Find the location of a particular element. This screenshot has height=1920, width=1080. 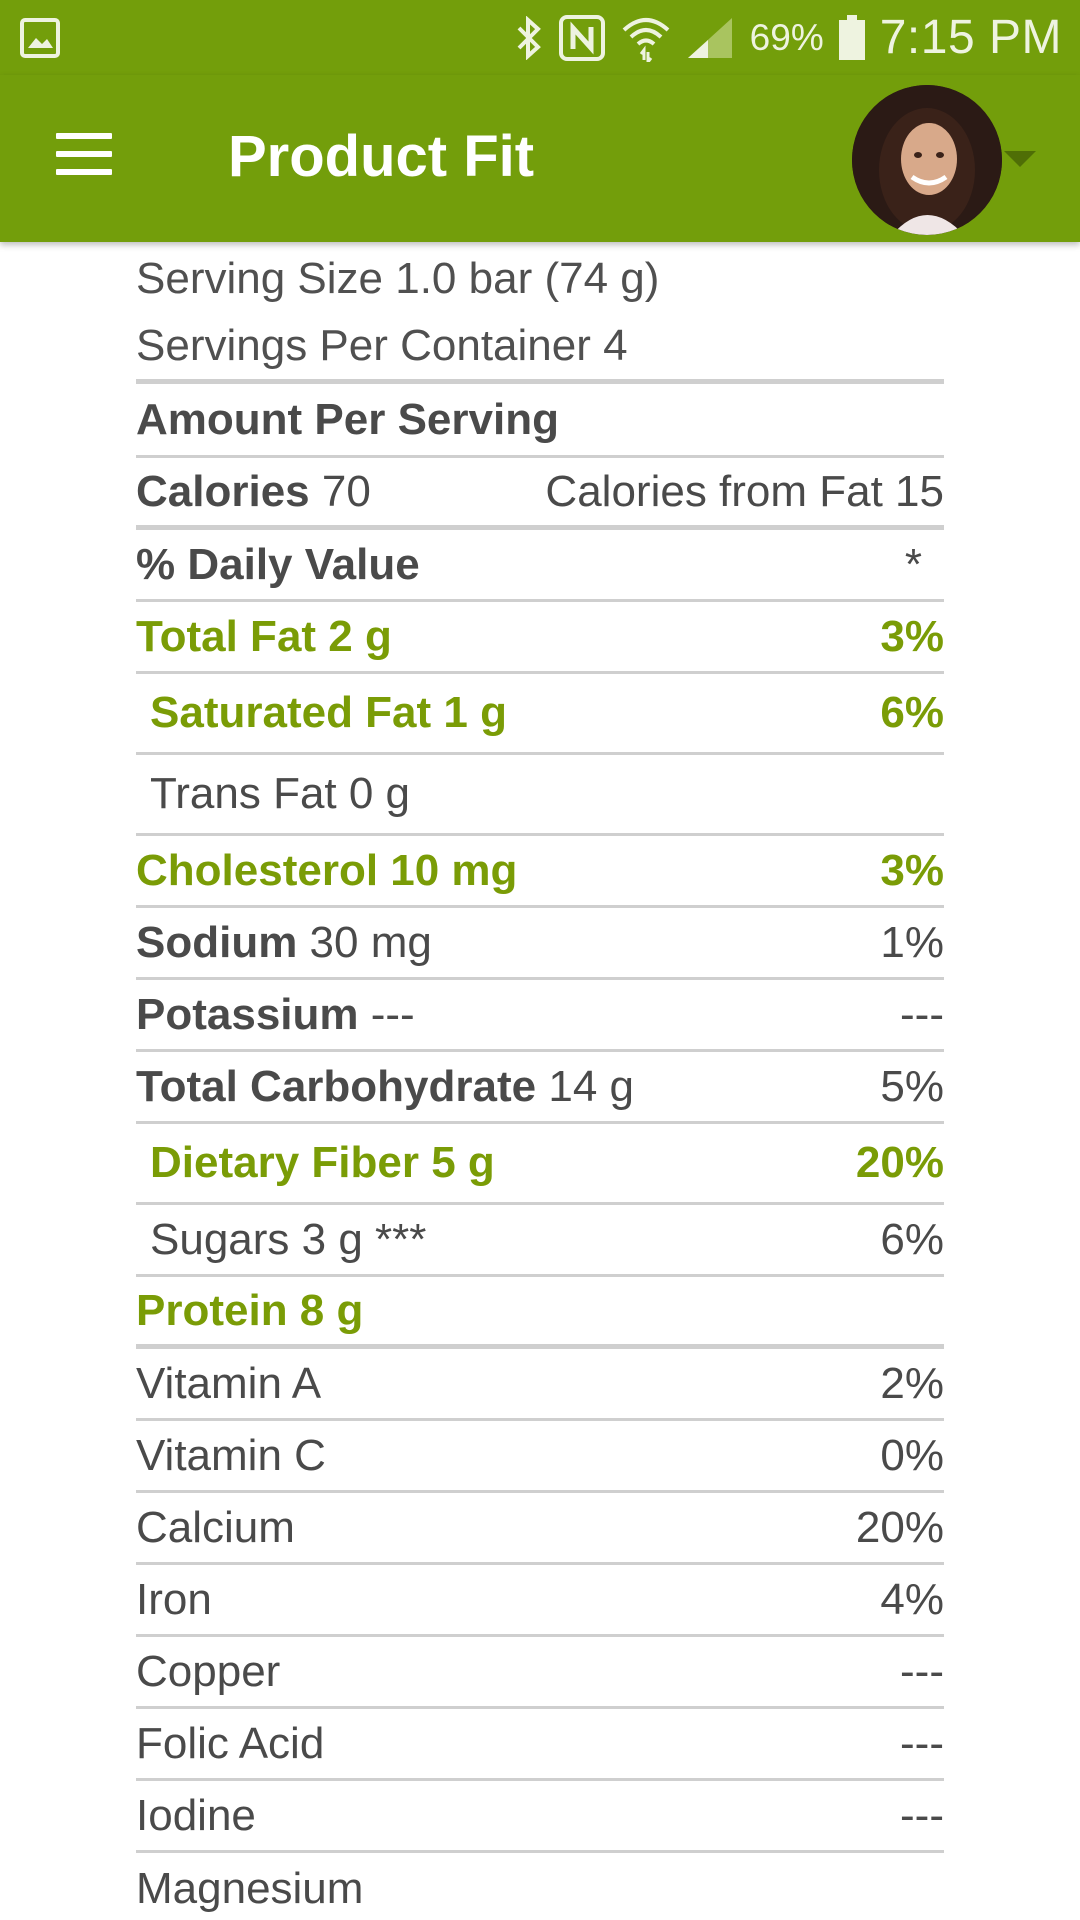

sodium-cell: Sodium 30 mg is located at coordinates (284, 943).